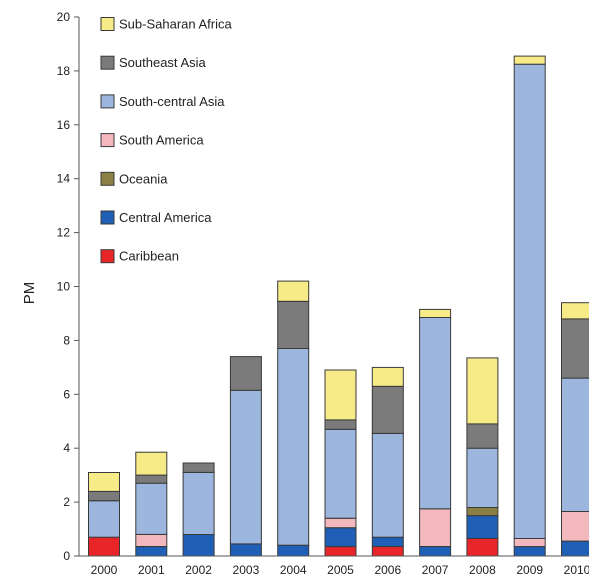  I want to click on bar-segment-central-america-2008, so click(482, 527).